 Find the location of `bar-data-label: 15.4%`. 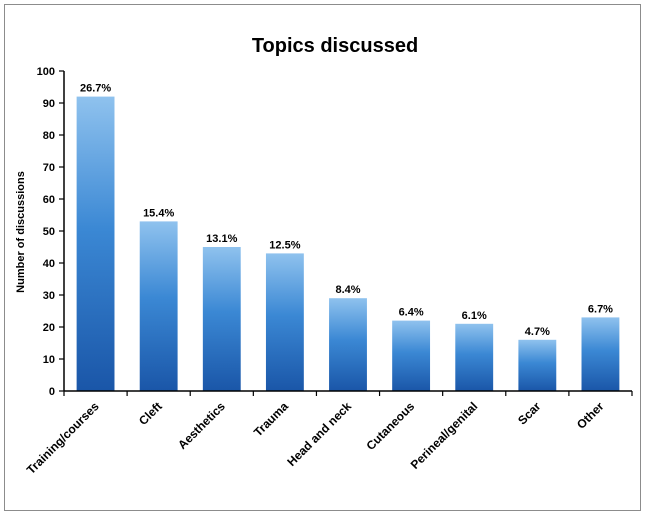

bar-data-label: 15.4% is located at coordinates (158, 213).